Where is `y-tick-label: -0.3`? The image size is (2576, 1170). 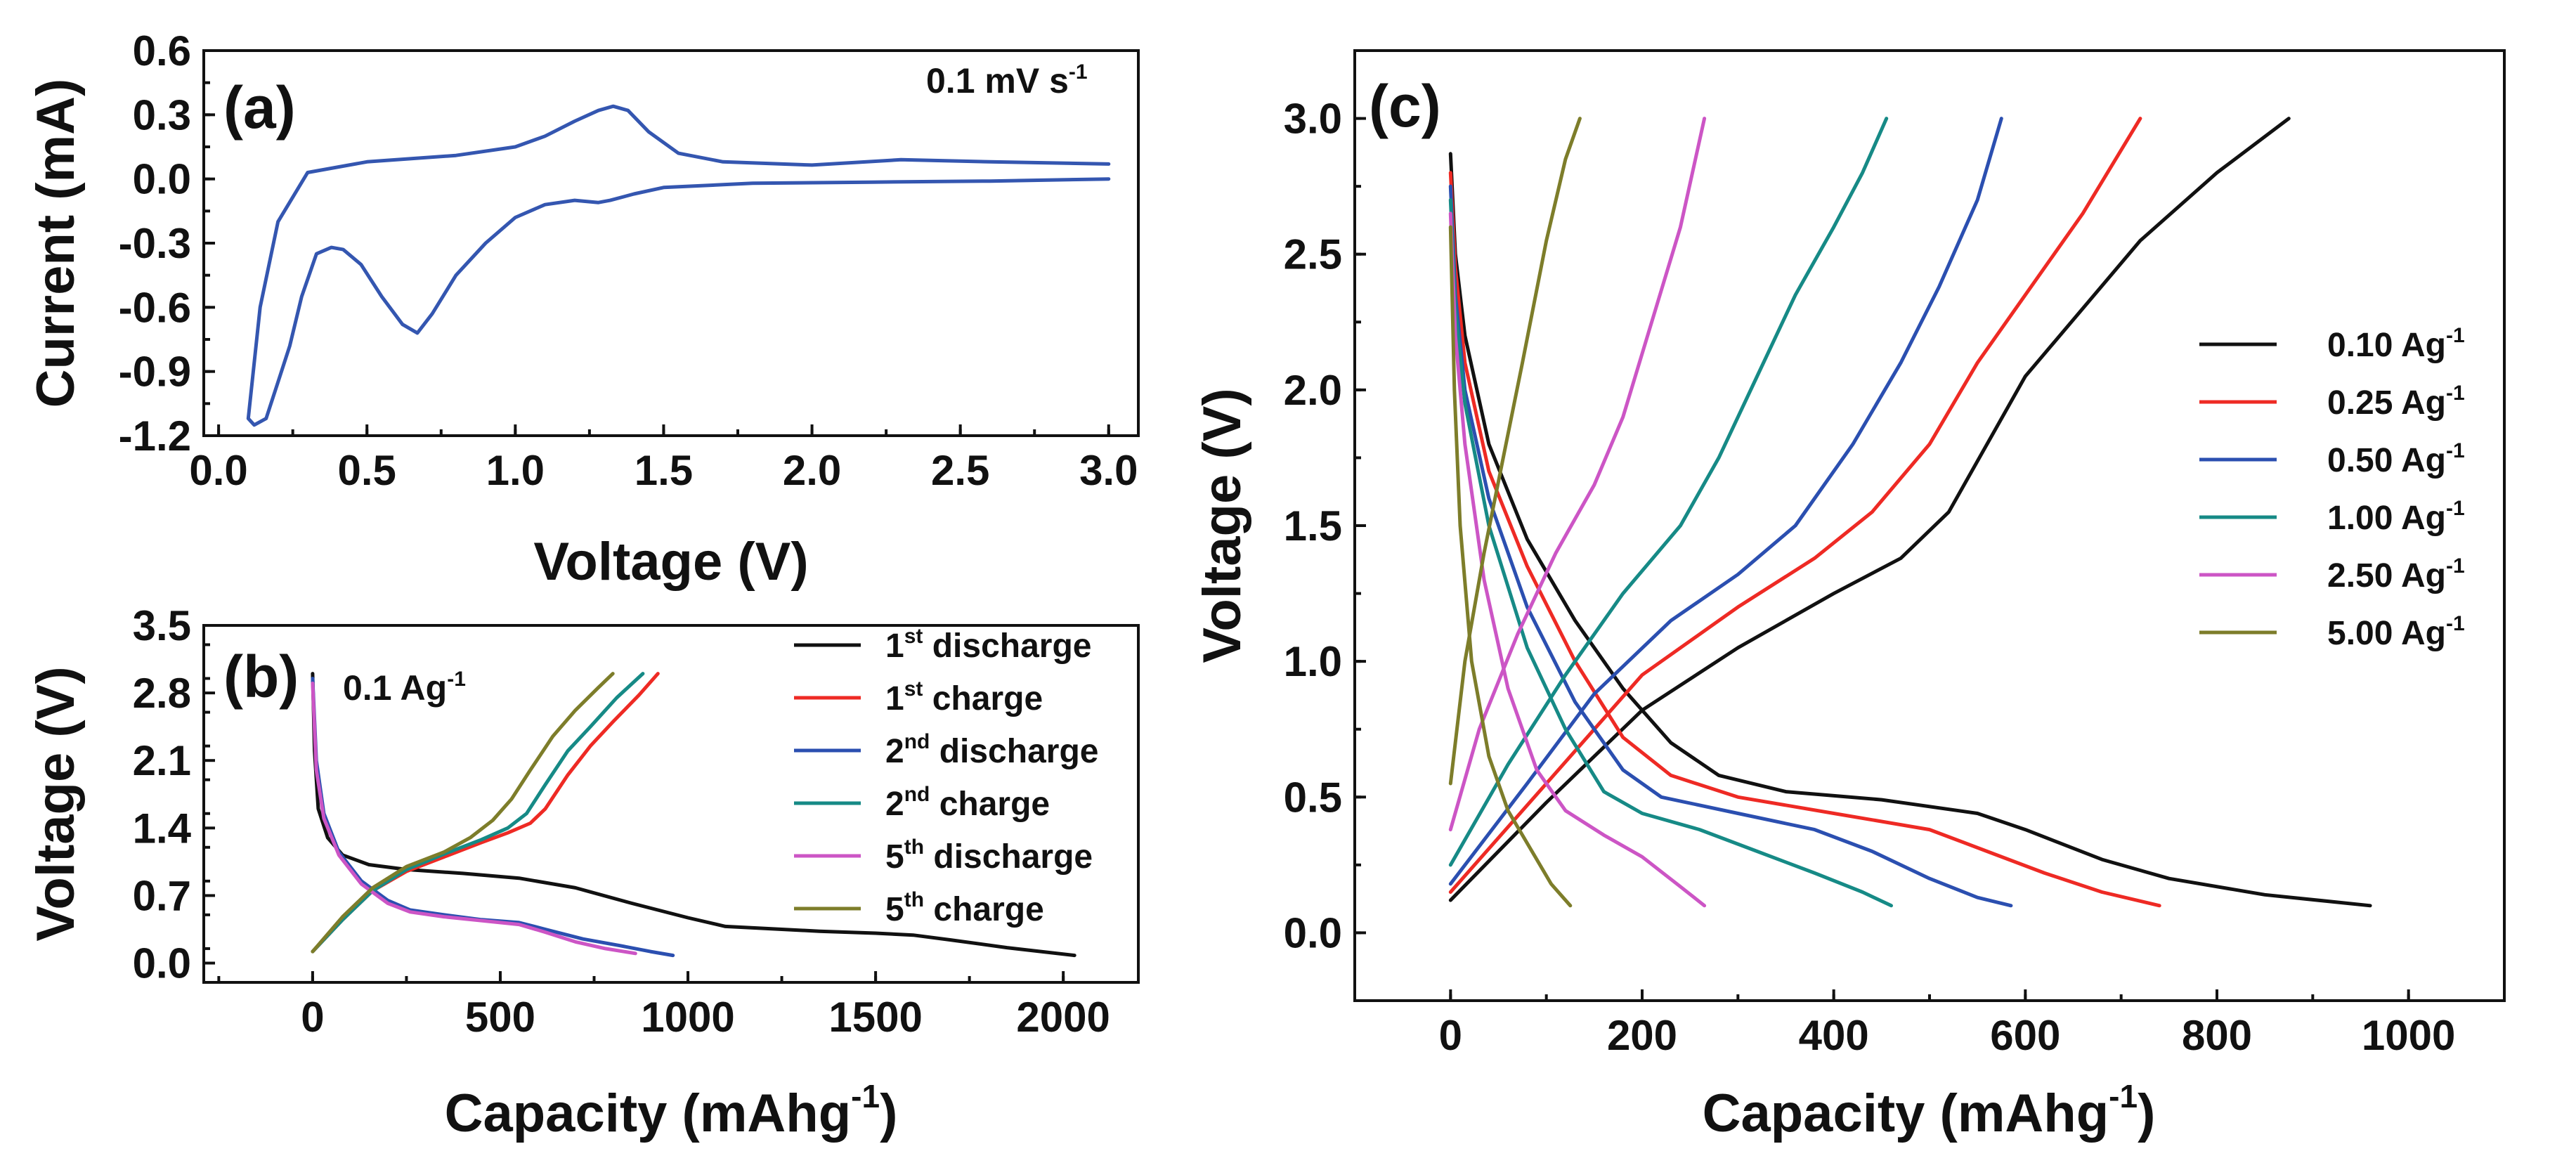 y-tick-label: -0.3 is located at coordinates (155, 244).